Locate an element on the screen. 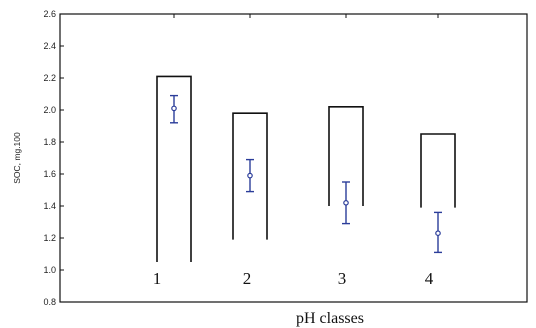 This screenshot has height=328, width=536. y-tick-label: 1.4 is located at coordinates (49, 206).